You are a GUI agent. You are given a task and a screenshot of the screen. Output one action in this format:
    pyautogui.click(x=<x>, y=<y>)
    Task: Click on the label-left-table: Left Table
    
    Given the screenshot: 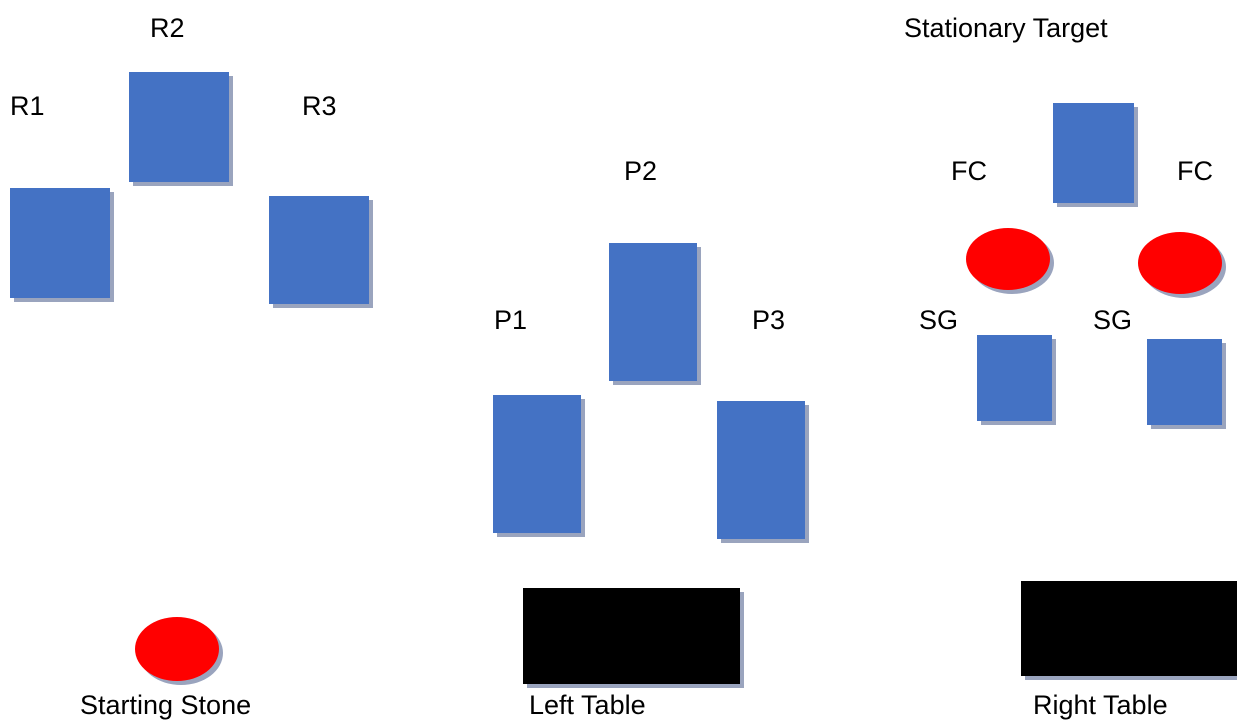 What is the action you would take?
    pyautogui.click(x=587, y=705)
    